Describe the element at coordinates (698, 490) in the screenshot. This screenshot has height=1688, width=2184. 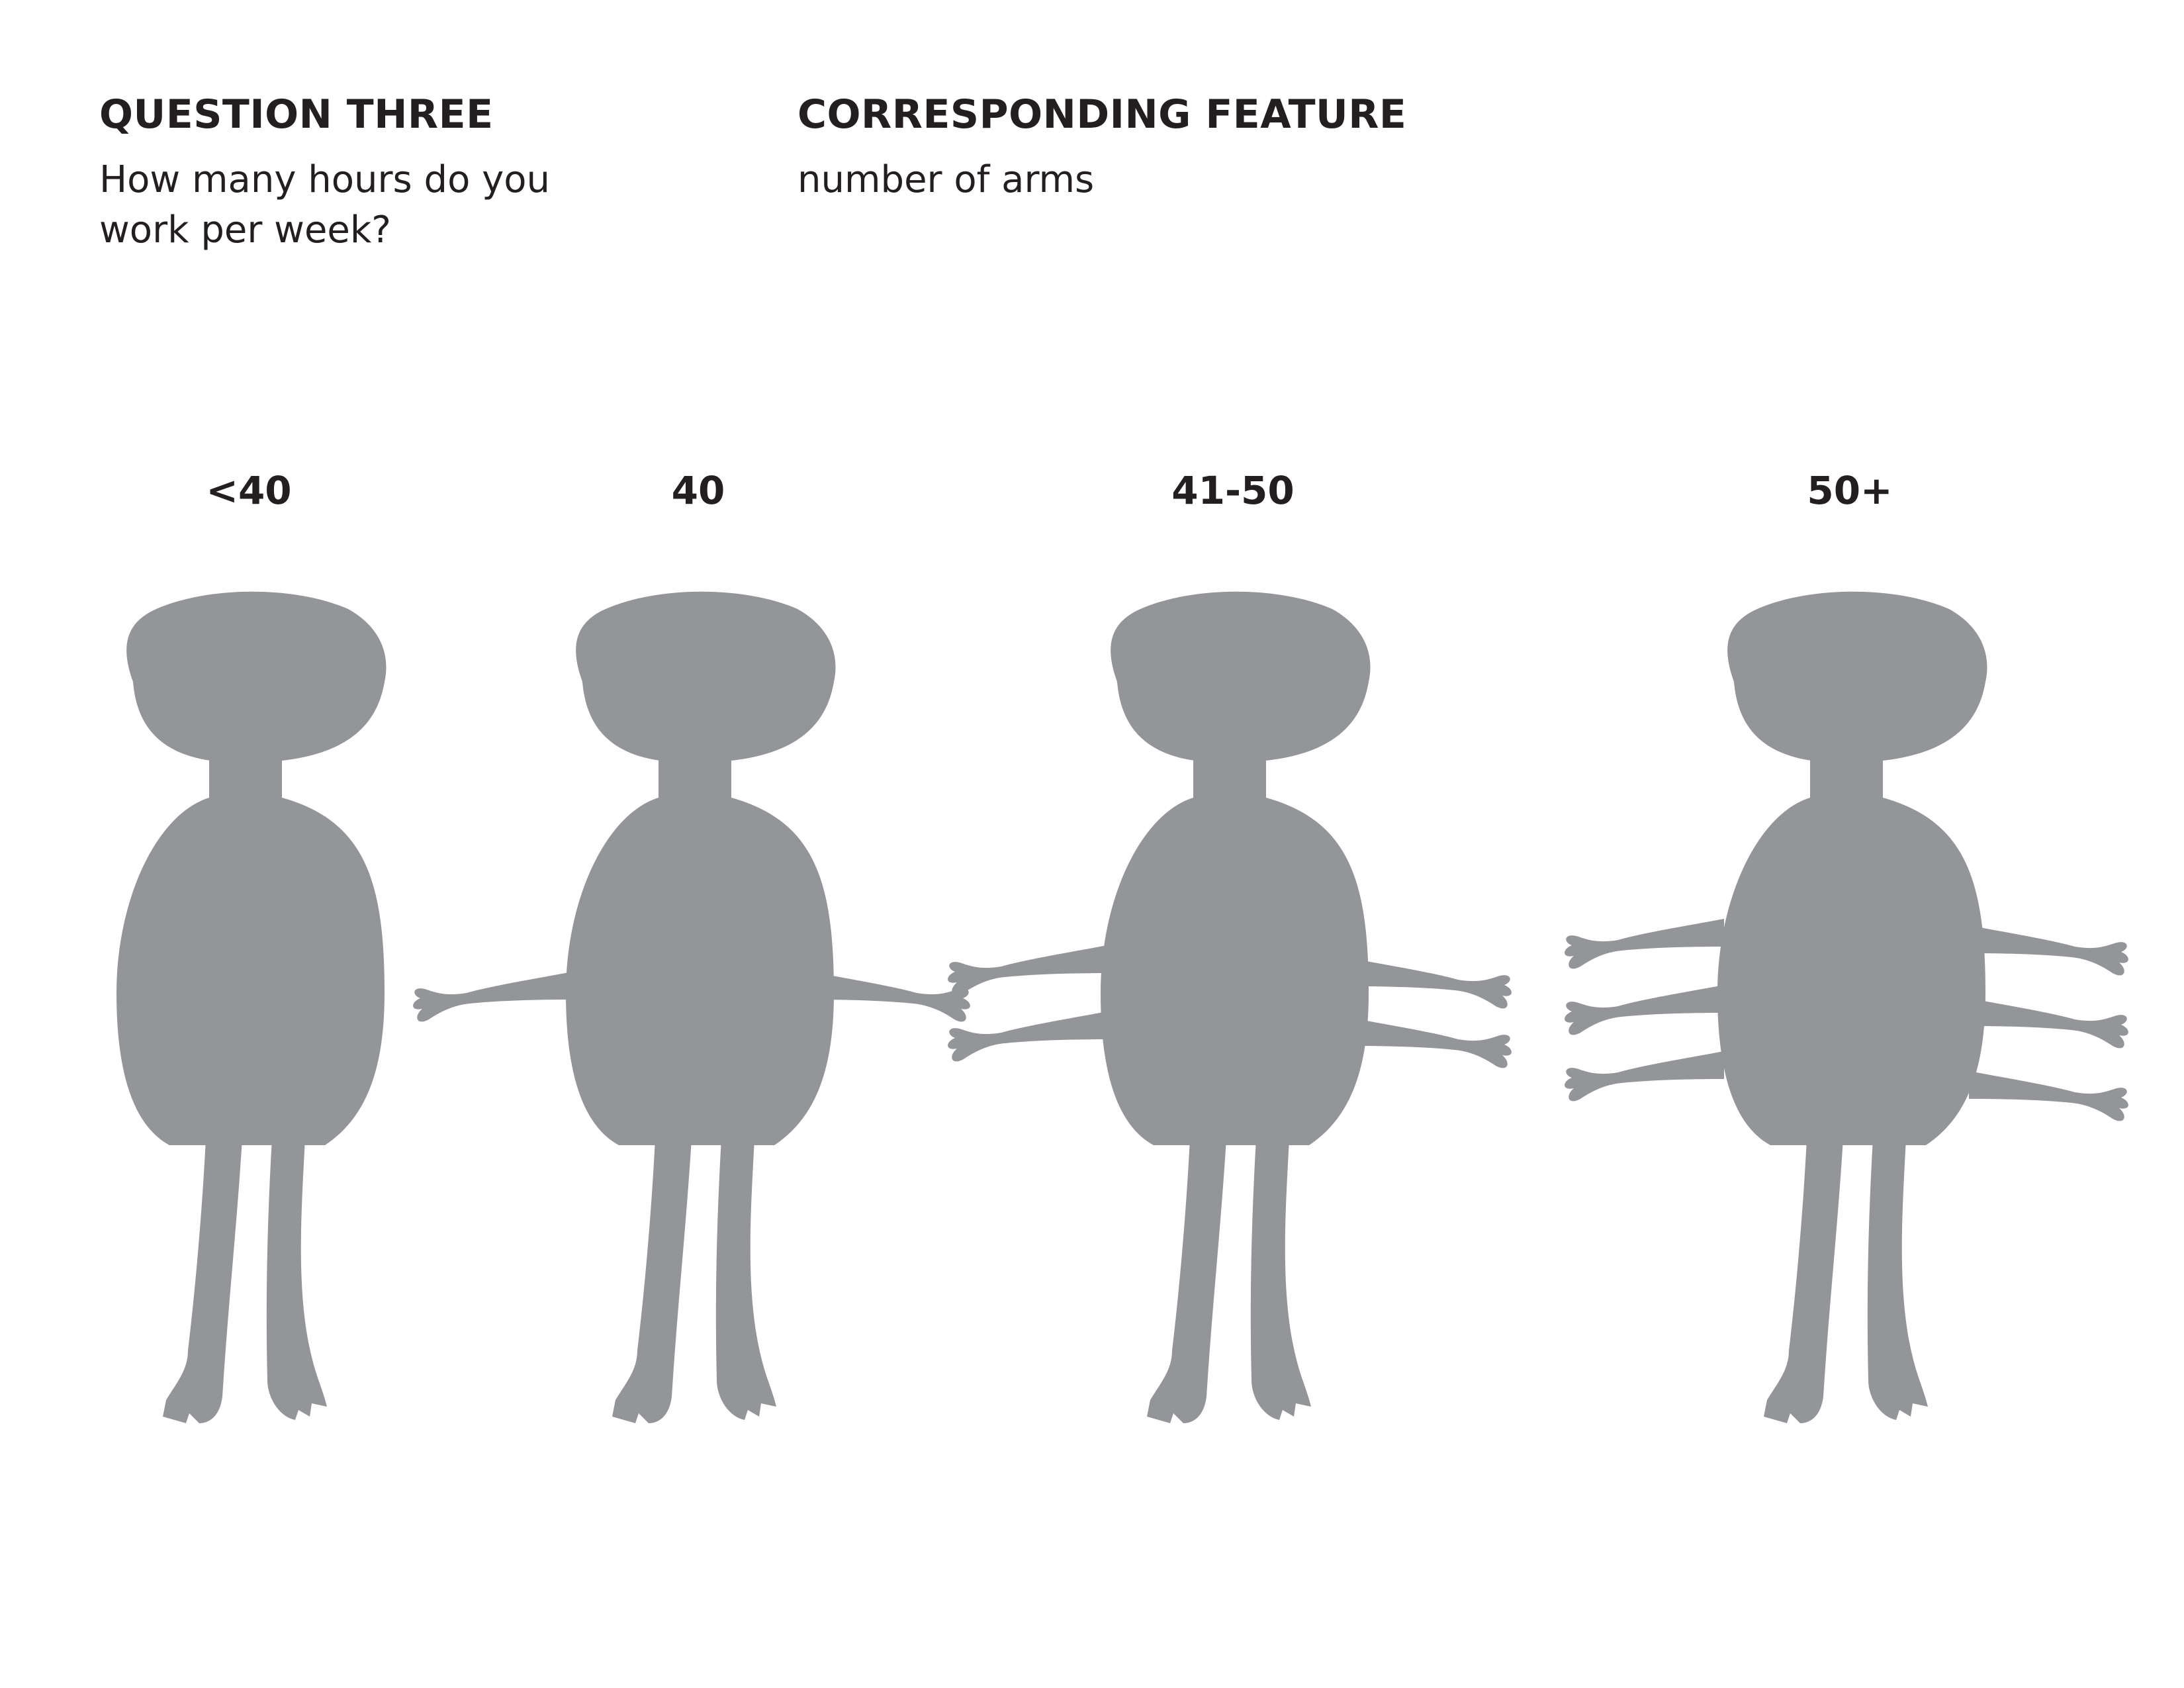
I see `category-label-40: 40` at that location.